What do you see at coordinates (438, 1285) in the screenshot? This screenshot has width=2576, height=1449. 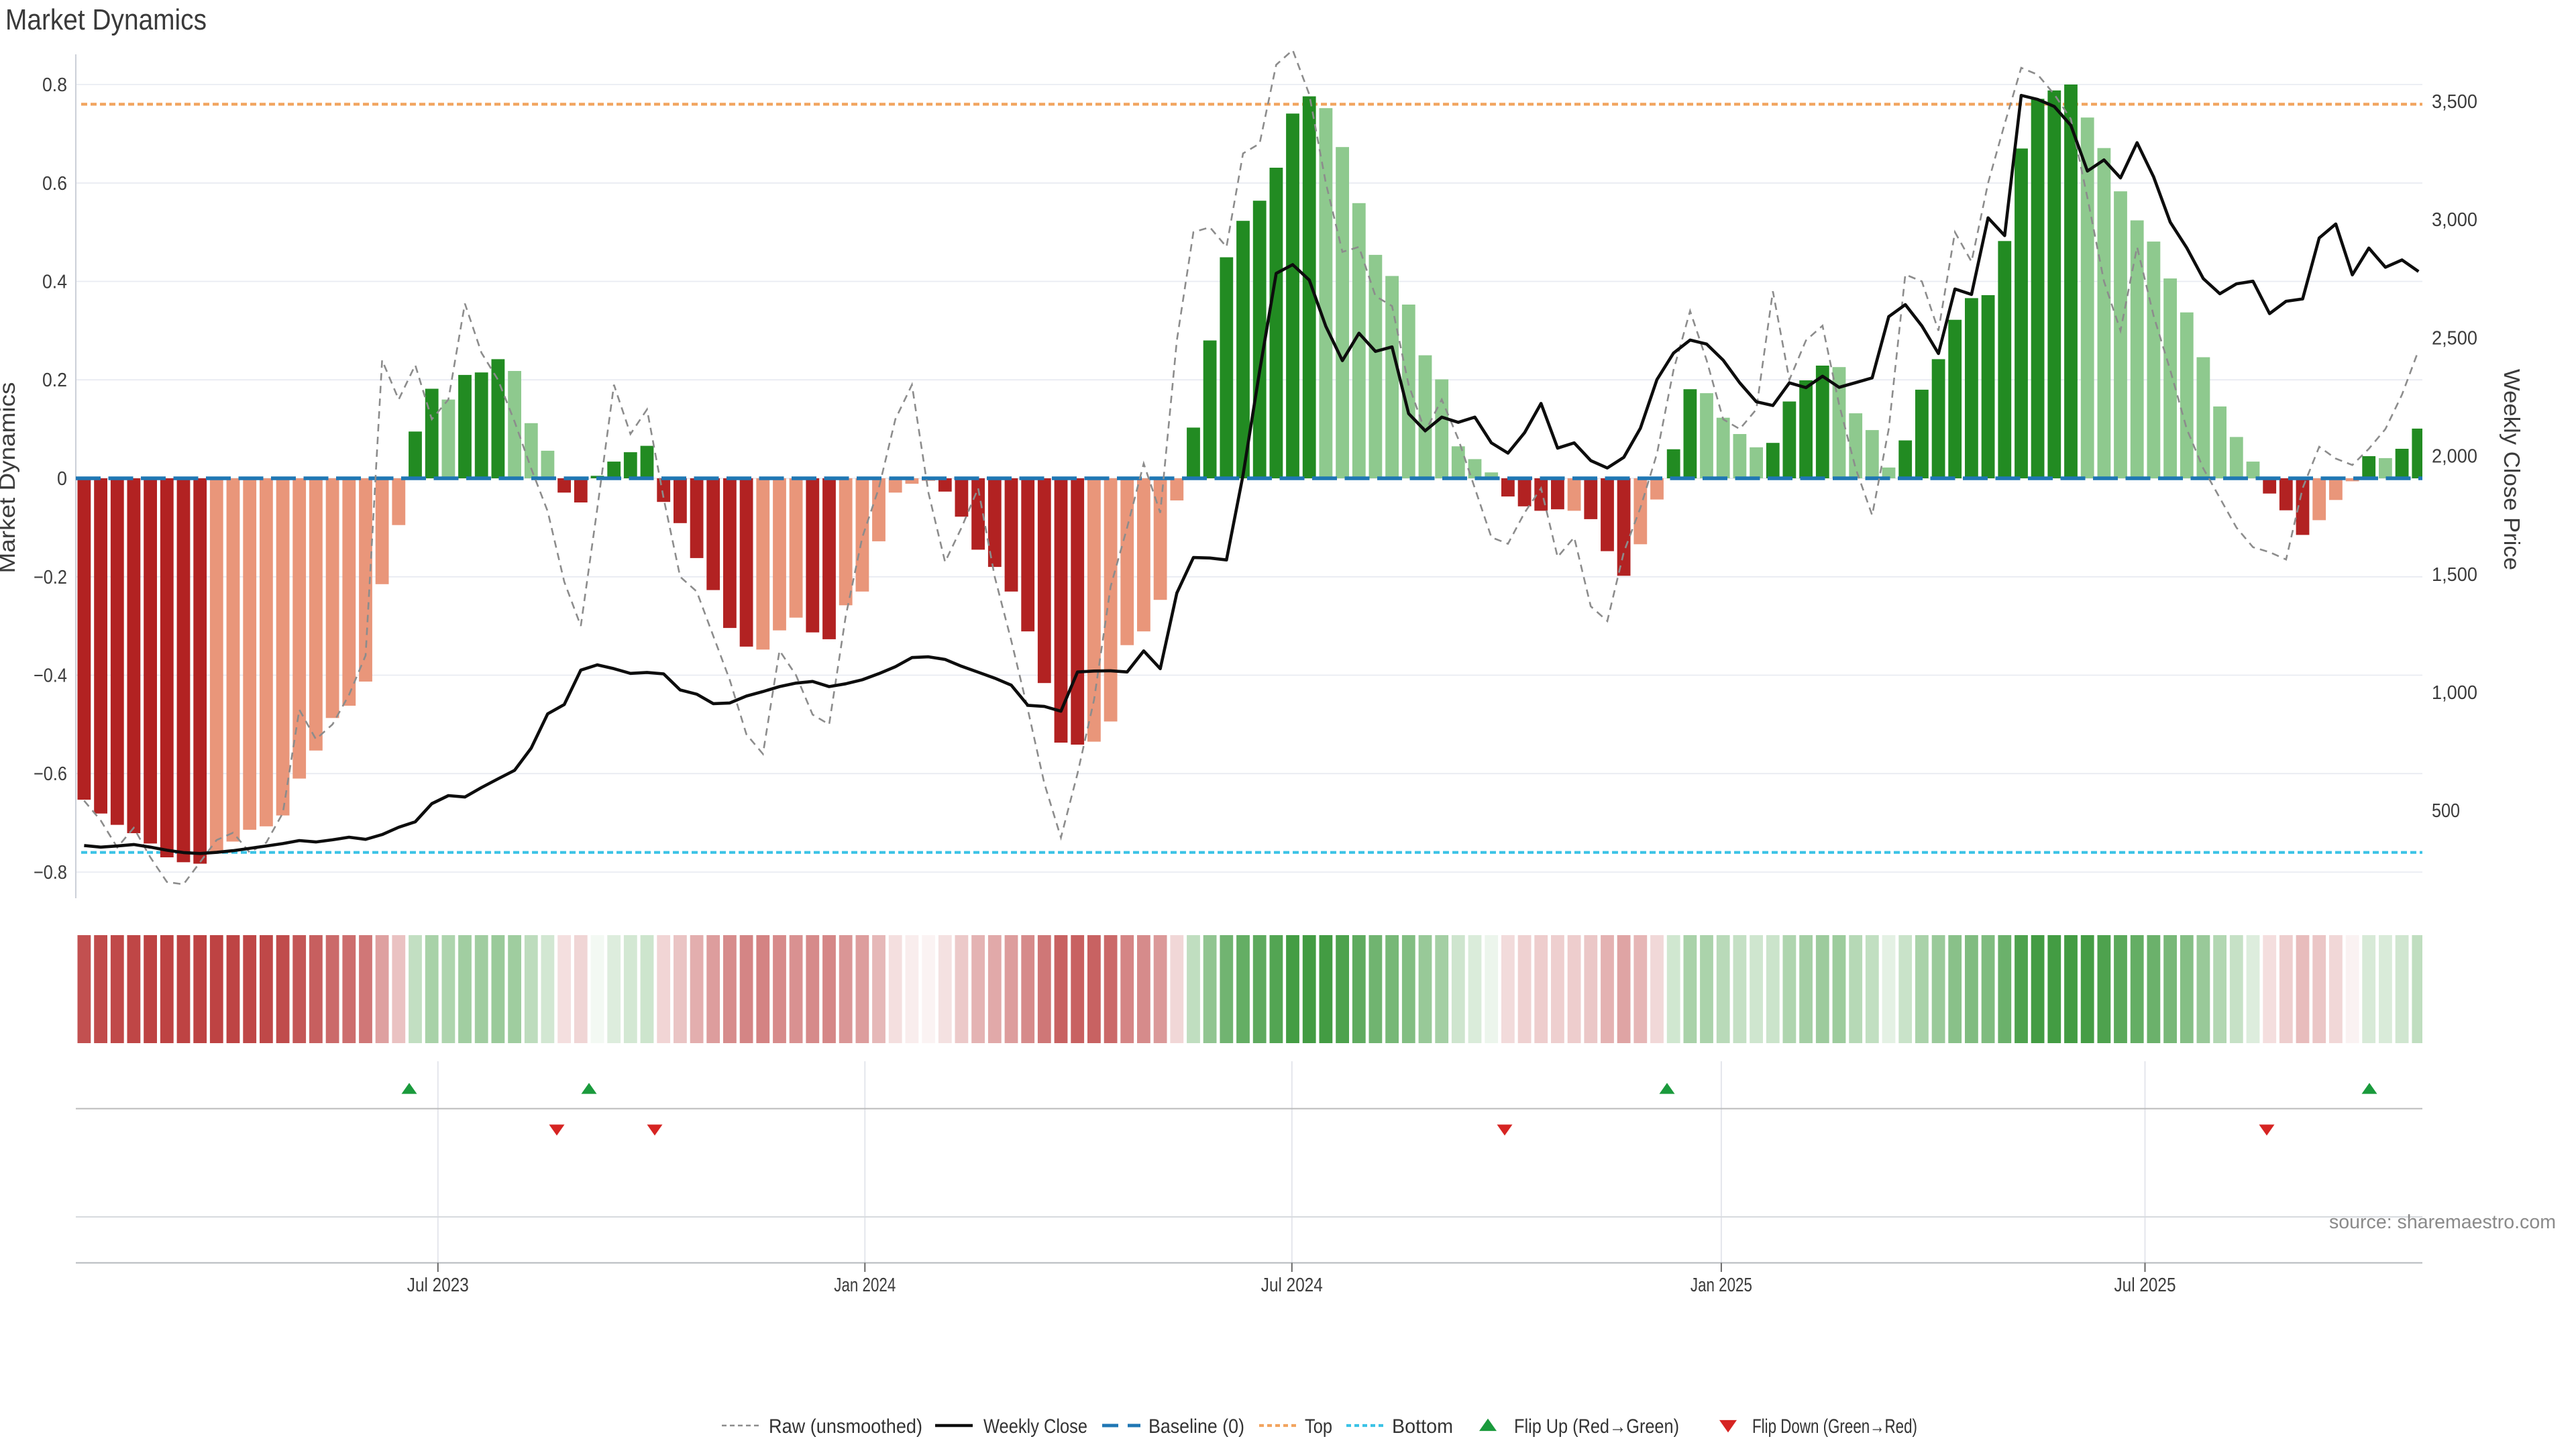 I see `svg-text: Jul 2023` at bounding box center [438, 1285].